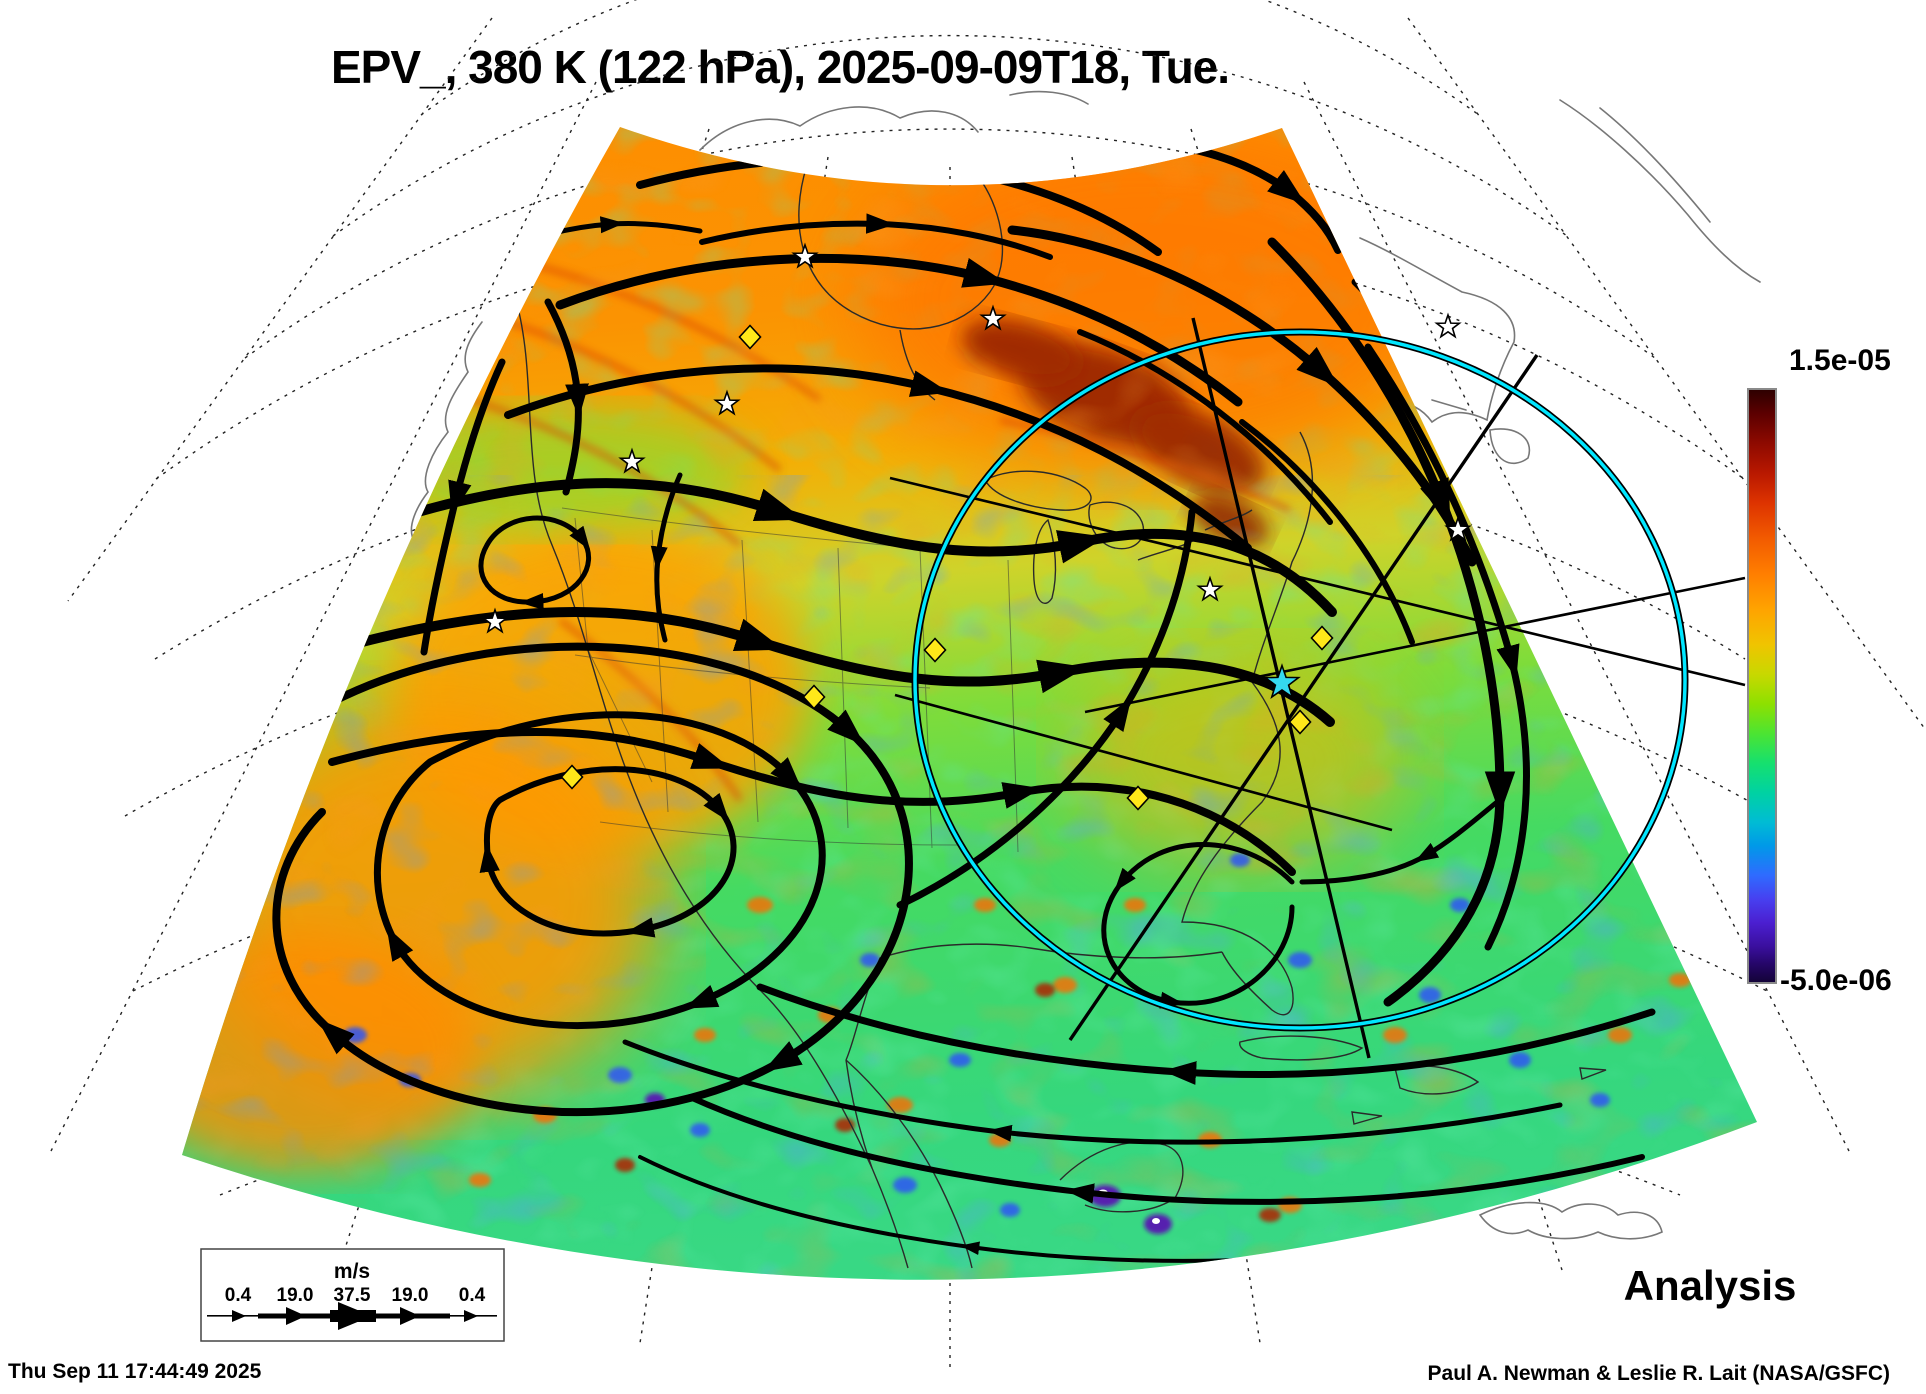 Image resolution: width=1926 pixels, height=1394 pixels. What do you see at coordinates (352, 1316) in the screenshot?
I see `legend-arrow-glyph` at bounding box center [352, 1316].